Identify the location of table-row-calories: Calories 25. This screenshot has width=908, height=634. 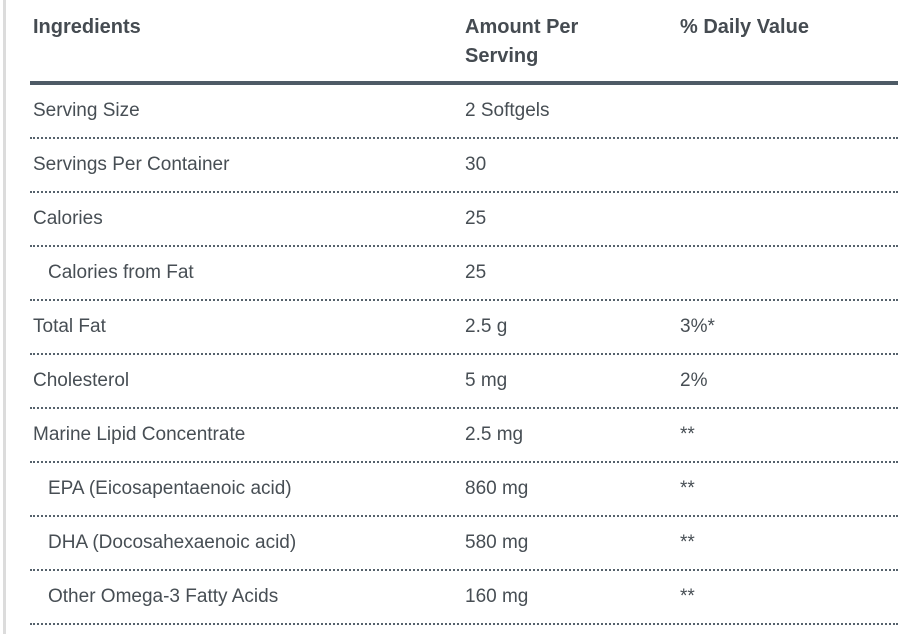
(464, 220).